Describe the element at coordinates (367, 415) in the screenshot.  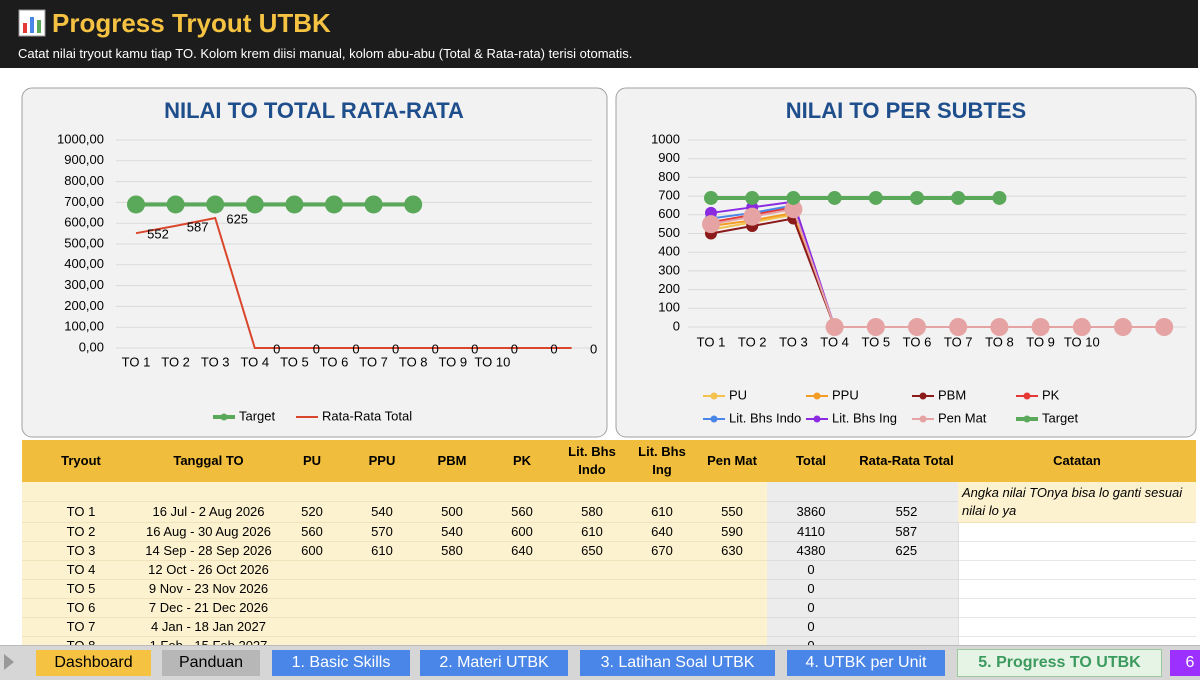
I see `legend-label: Rata-Rata Total` at that location.